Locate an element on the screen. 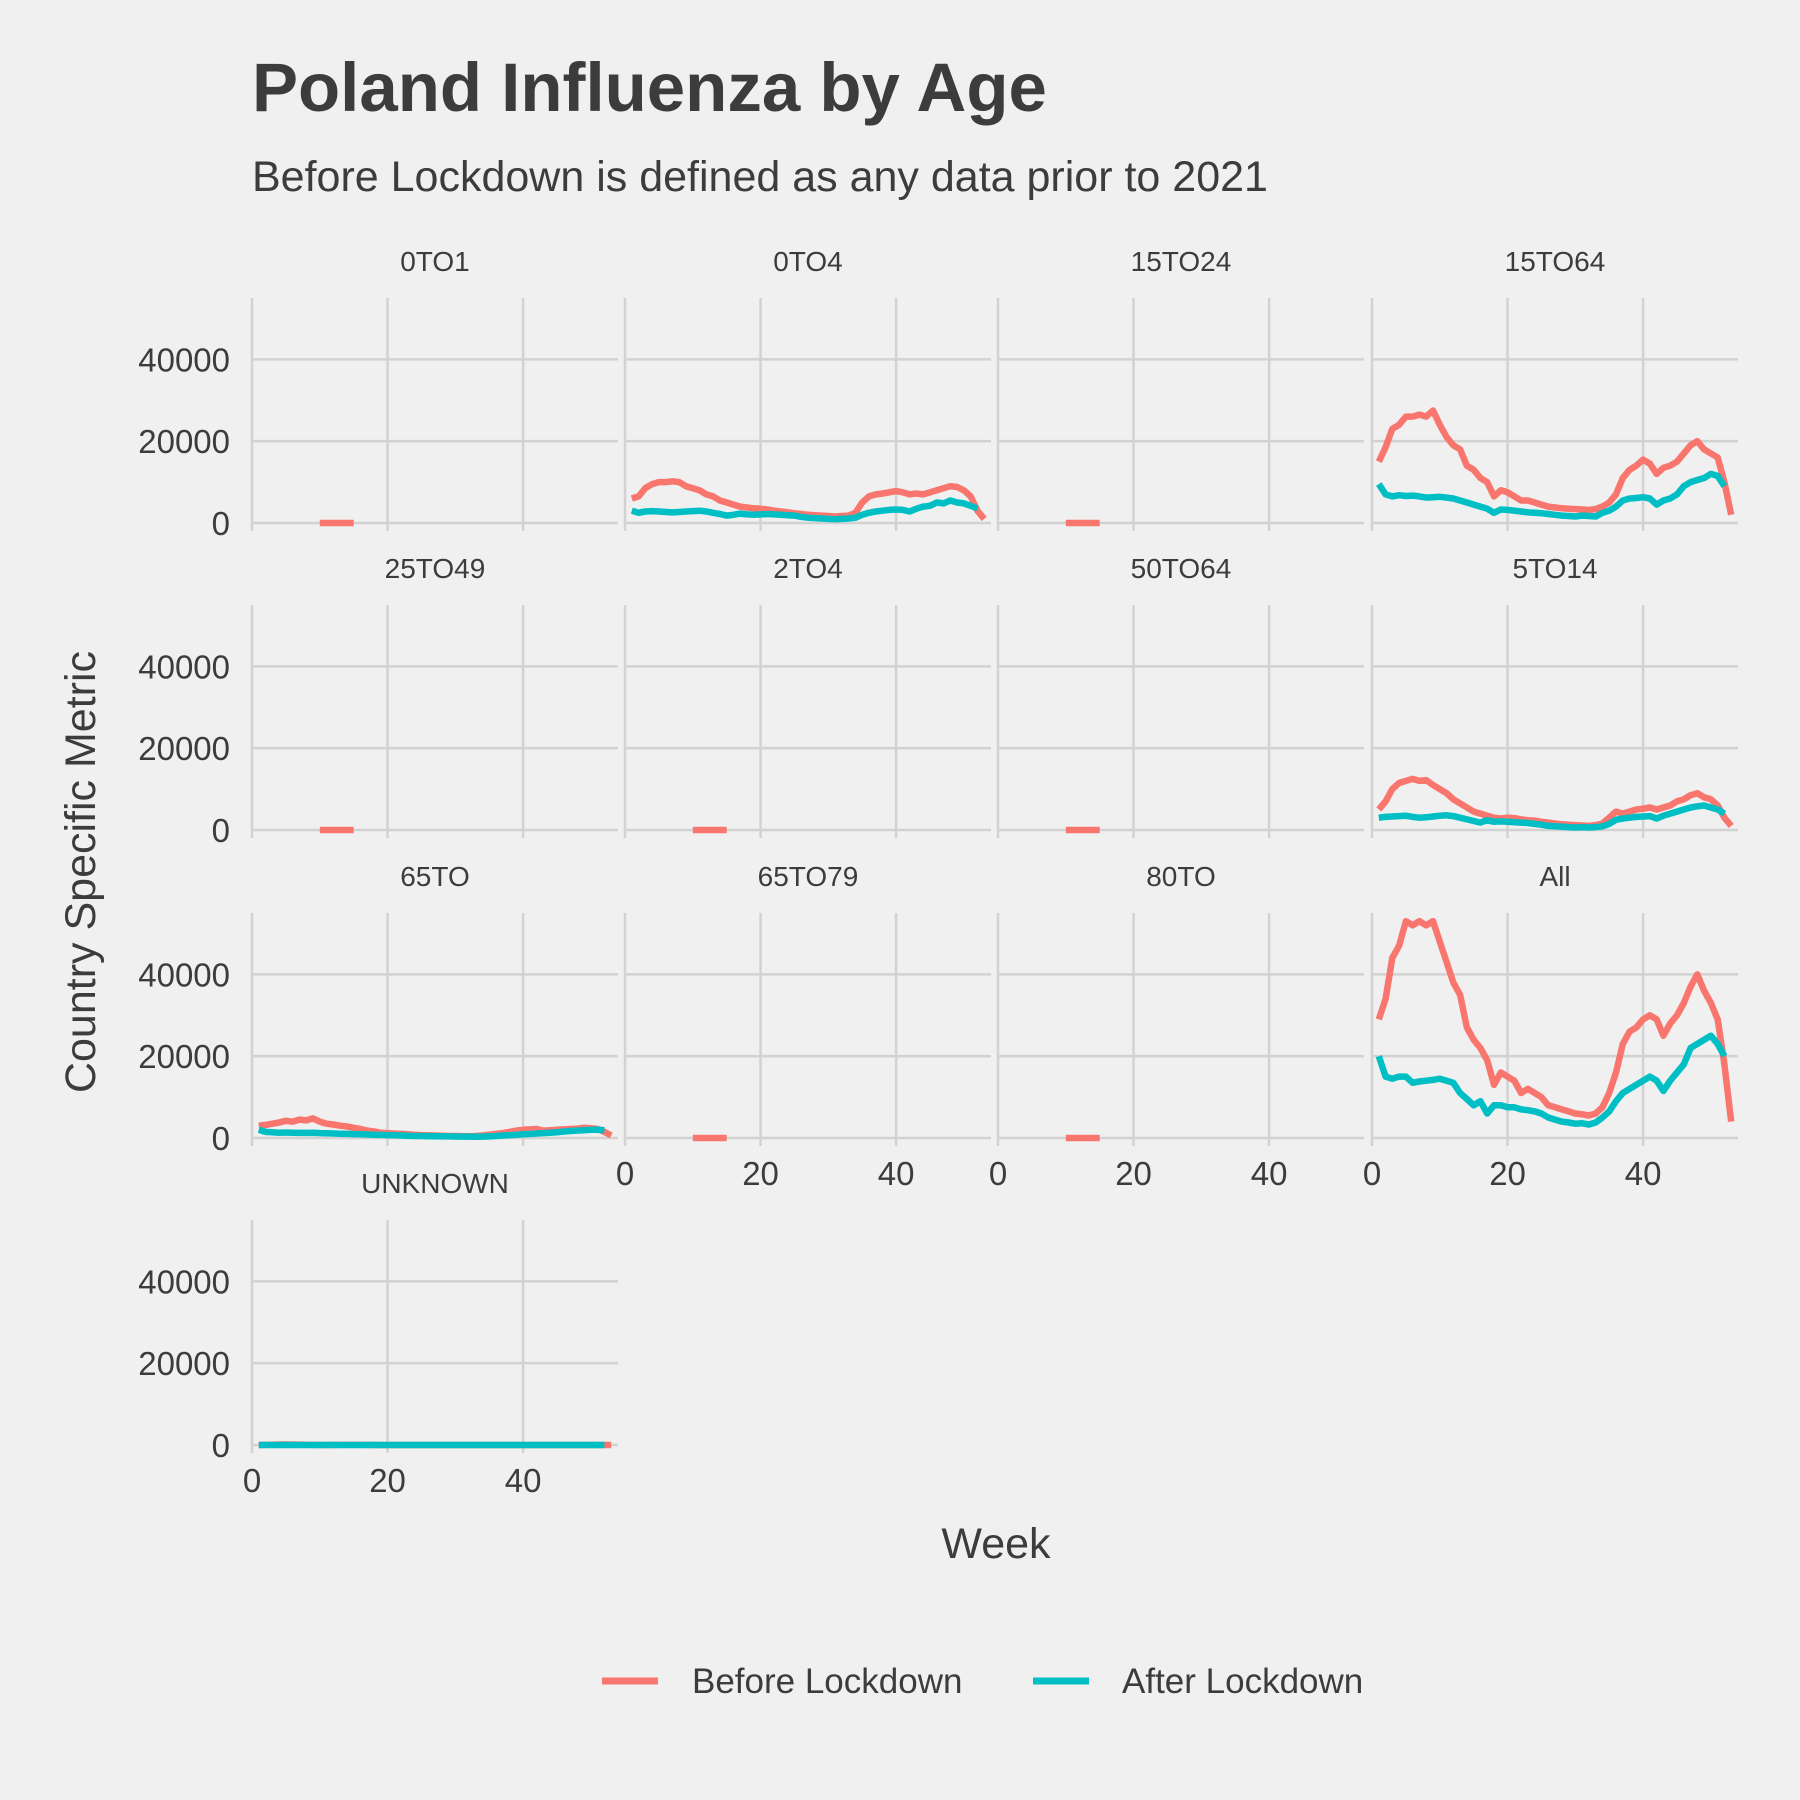  panel-25to49: 25TO49 0 20000 40000 is located at coordinates (378, 701).